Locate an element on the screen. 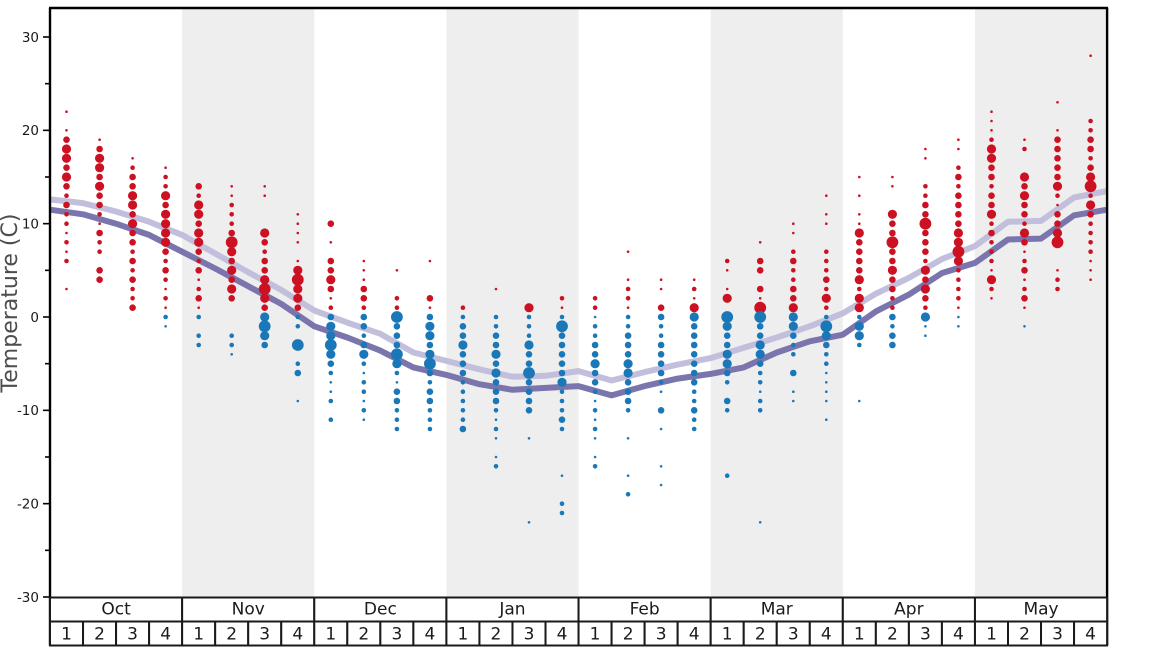 This screenshot has width=1168, height=648. week-dots-dec1 is located at coordinates (330, 321).